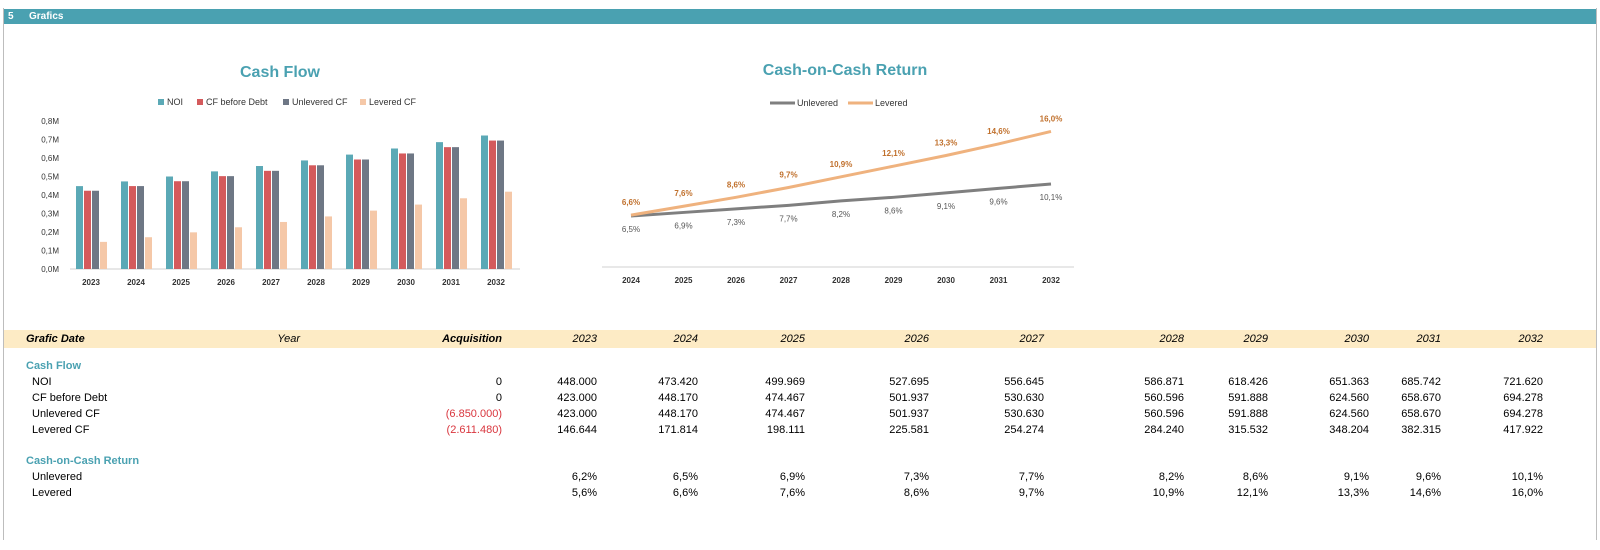 The height and width of the screenshot is (550, 1600). Describe the element at coordinates (410, 211) in the screenshot. I see `bar-unlevered-cf-2030` at that location.